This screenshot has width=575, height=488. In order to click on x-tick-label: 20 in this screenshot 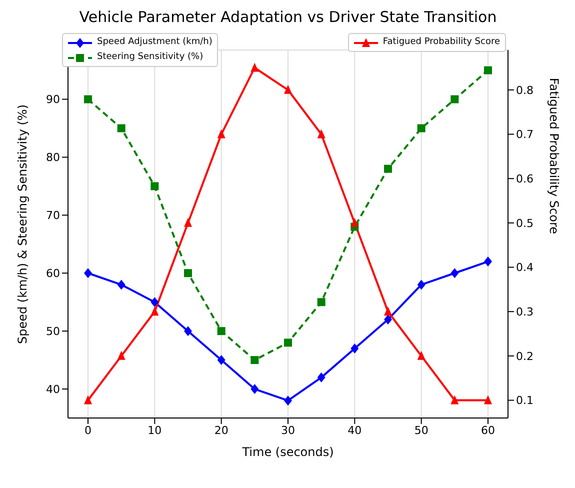, I will do `click(221, 430)`.